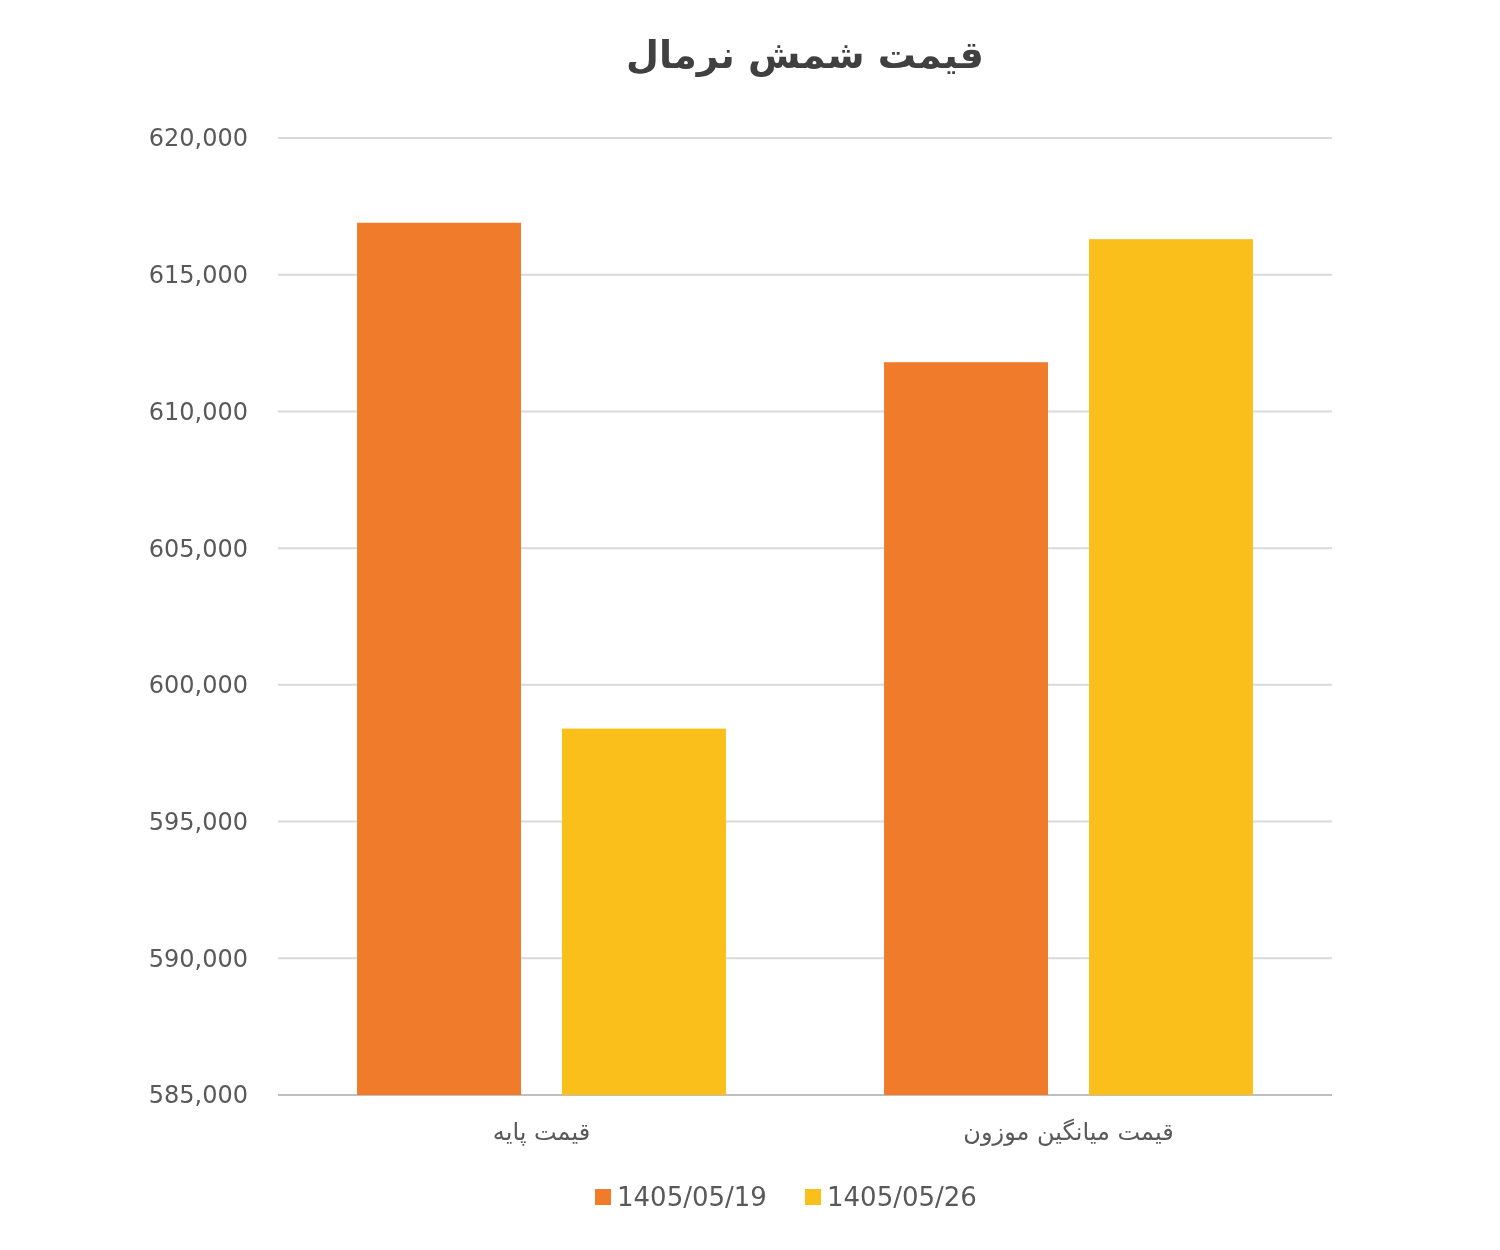 This screenshot has height=1250, width=1500. Describe the element at coordinates (198, 411) in the screenshot. I see `y-tick-label: 610,000` at that location.